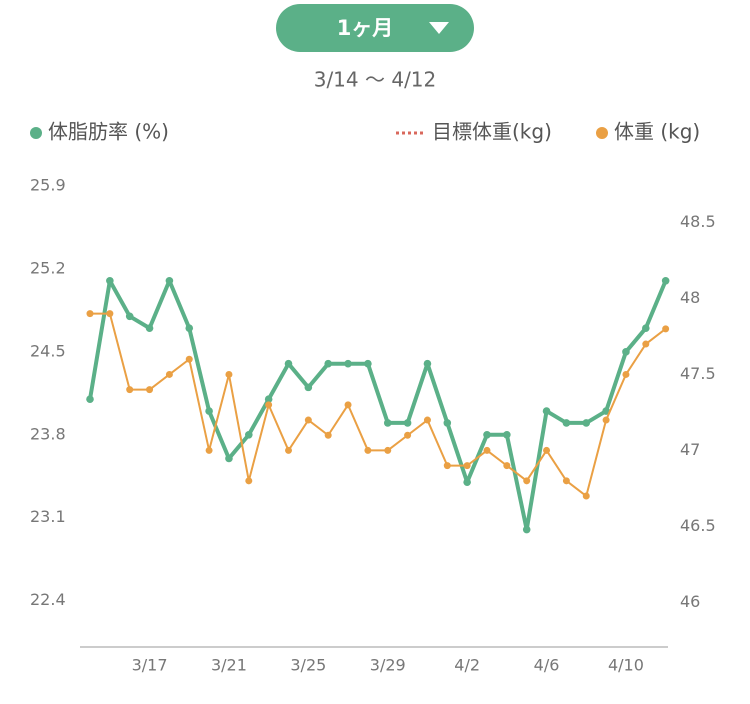 The image size is (750, 704). What do you see at coordinates (48, 599) in the screenshot?
I see `y-tick-label: 22.4` at bounding box center [48, 599].